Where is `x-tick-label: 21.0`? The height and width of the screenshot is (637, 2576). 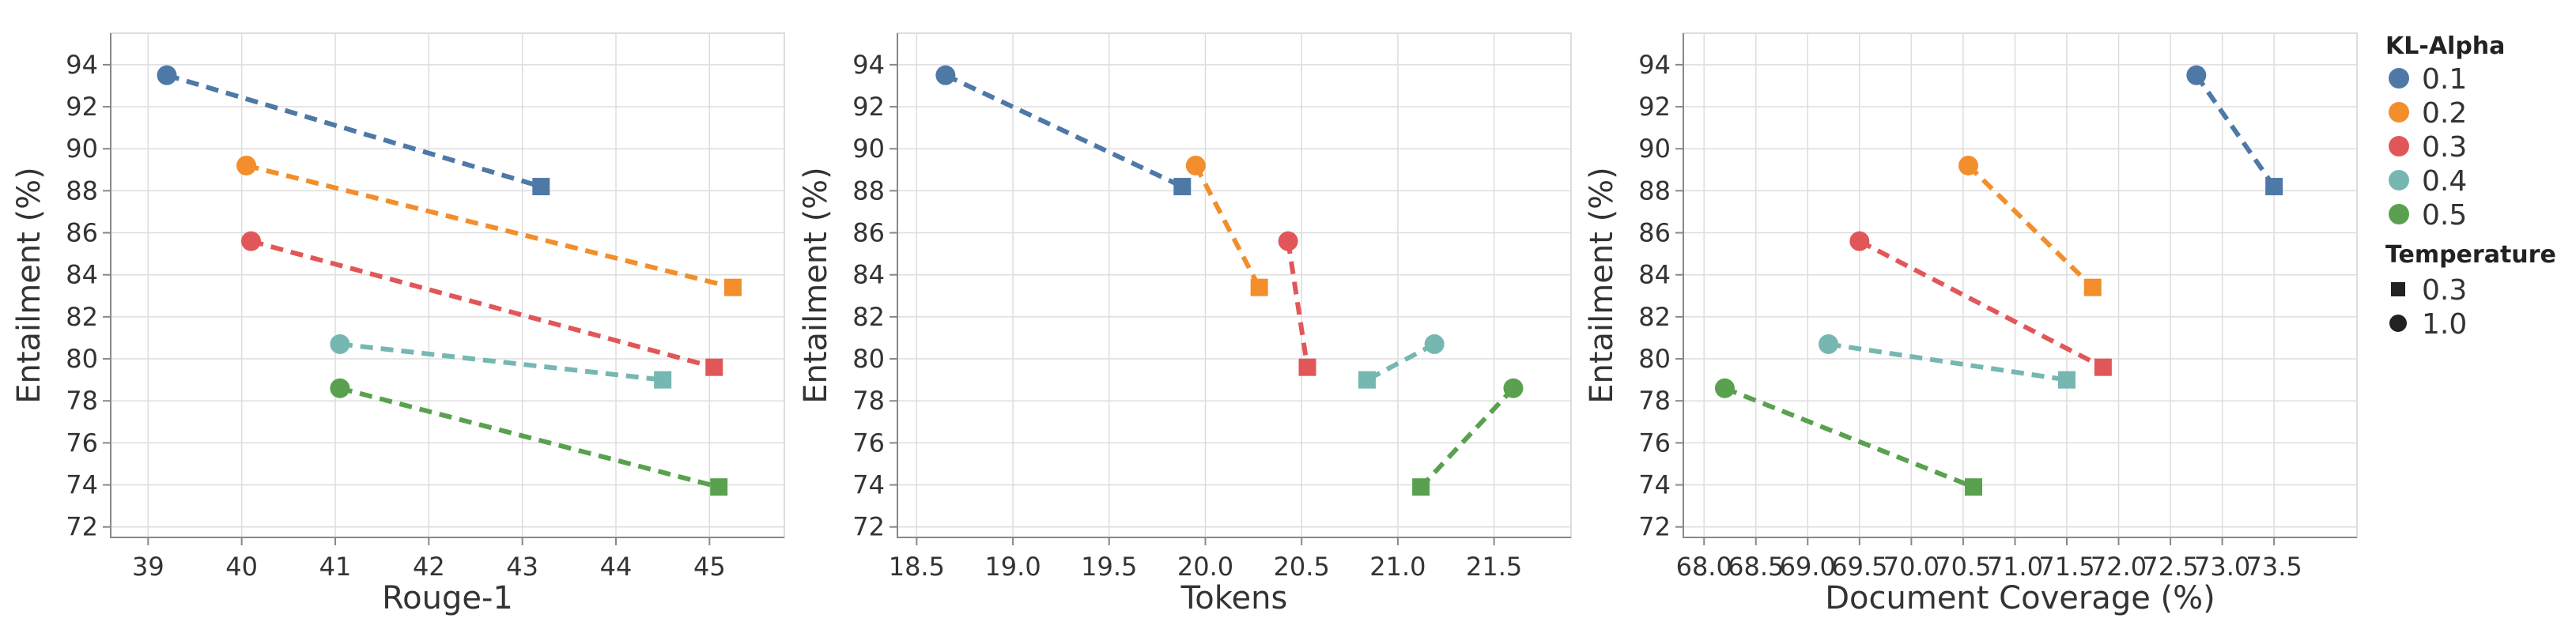
x-tick-label: 21.0 is located at coordinates (1397, 567).